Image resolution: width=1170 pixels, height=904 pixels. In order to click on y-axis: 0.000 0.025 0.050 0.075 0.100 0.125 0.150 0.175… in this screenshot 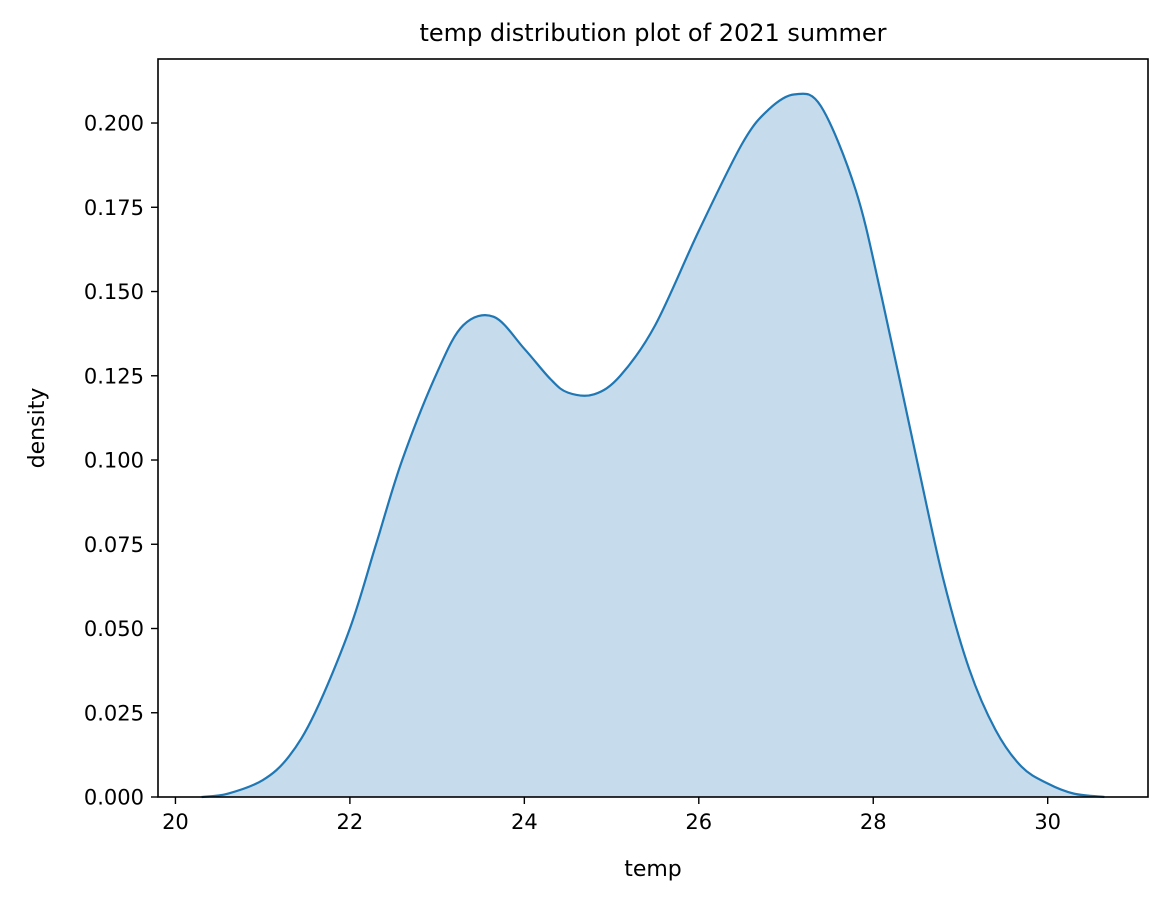, I will do `click(121, 461)`.